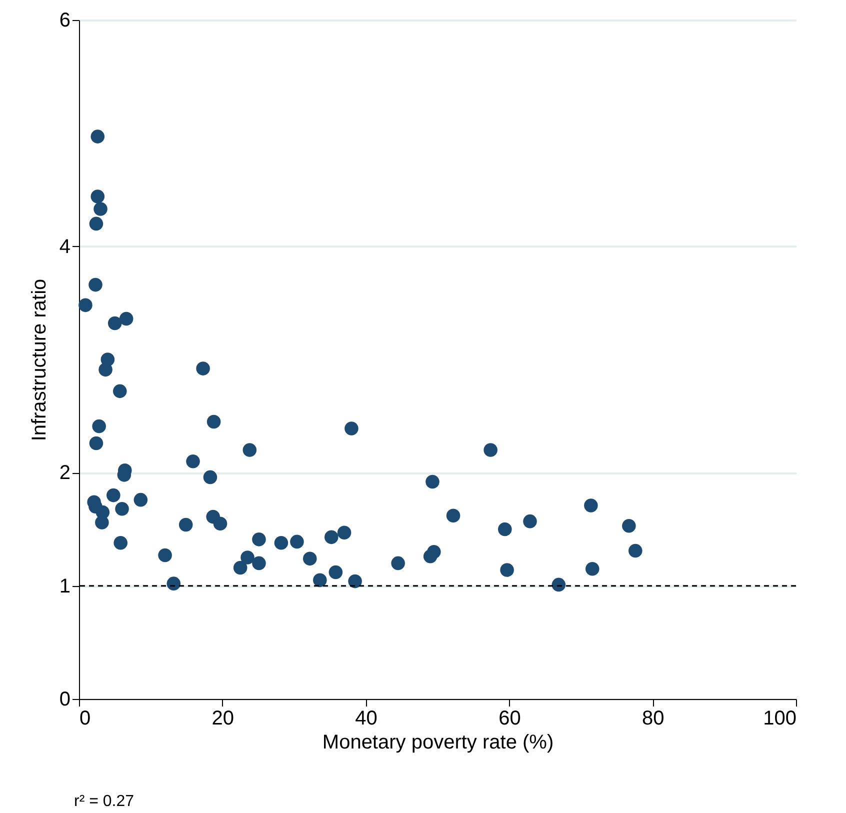  Describe the element at coordinates (653, 719) in the screenshot. I see `x-tick-label: 80` at that location.